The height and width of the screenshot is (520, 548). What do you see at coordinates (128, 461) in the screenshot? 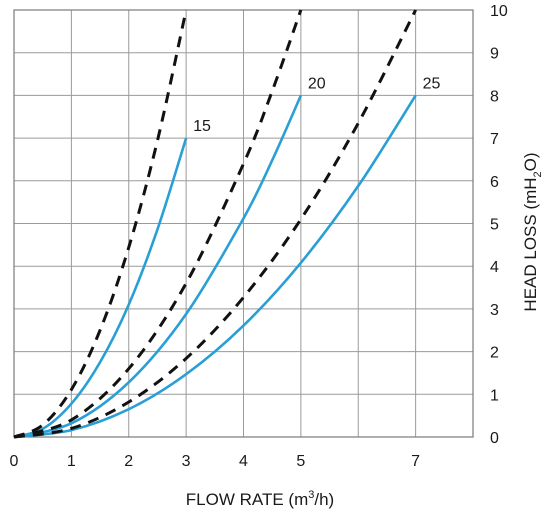
I see `x-tick-label-2: 2` at bounding box center [128, 461].